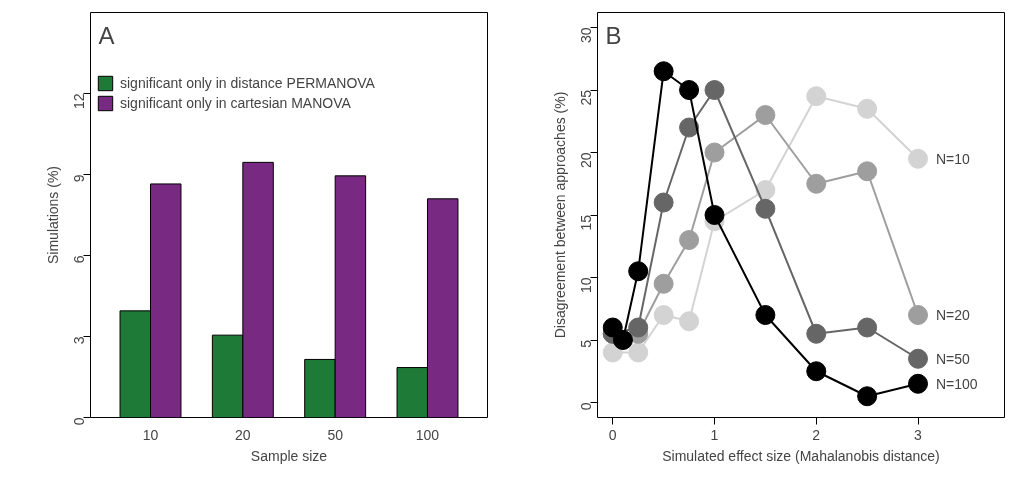 The image size is (1014, 497). I want to click on series-label: N=20, so click(953, 315).